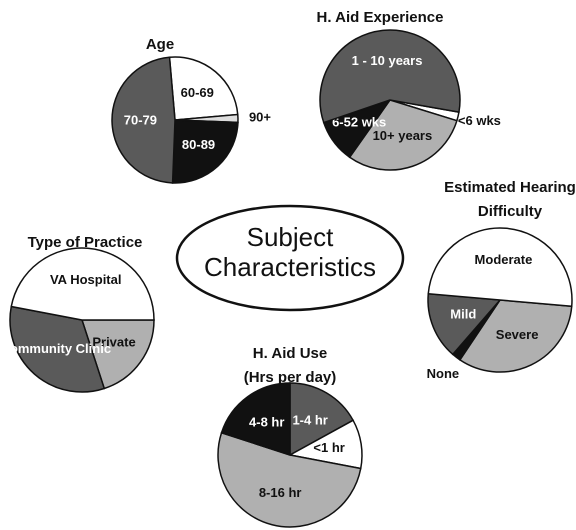 The width and height of the screenshot is (576, 530). Describe the element at coordinates (328, 447) in the screenshot. I see `slice-label: <1 hr` at that location.